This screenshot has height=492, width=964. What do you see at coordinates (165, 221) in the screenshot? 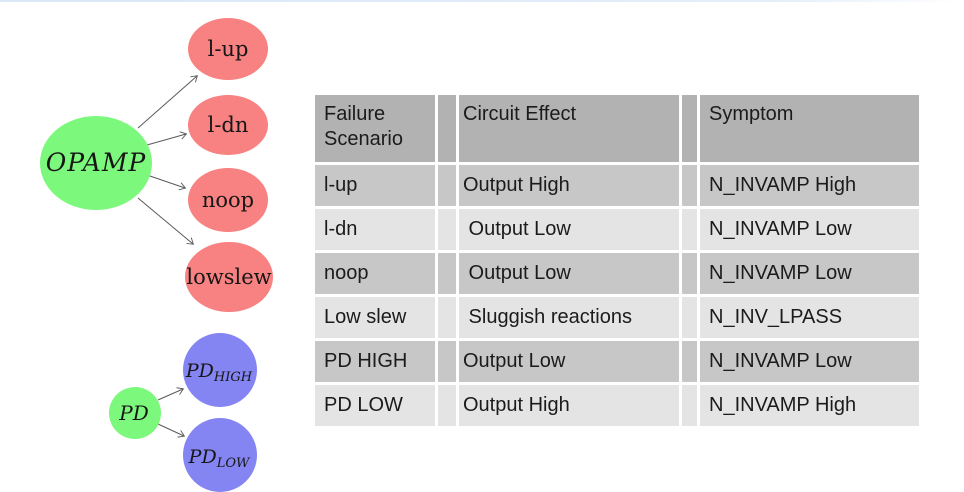
I see `edge-opamp-lowslew` at bounding box center [165, 221].